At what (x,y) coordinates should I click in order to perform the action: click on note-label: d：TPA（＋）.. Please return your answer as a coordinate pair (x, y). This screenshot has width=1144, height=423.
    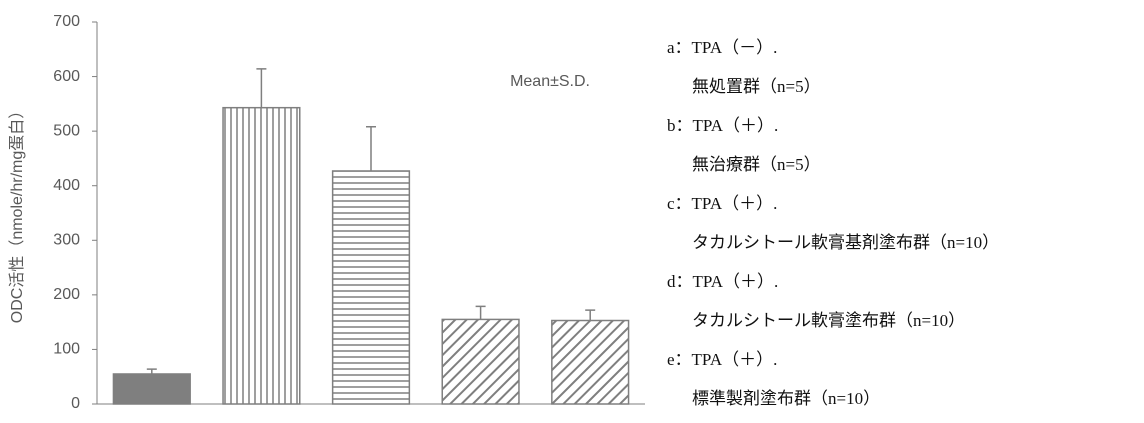
    Looking at the image, I should click on (722, 281).